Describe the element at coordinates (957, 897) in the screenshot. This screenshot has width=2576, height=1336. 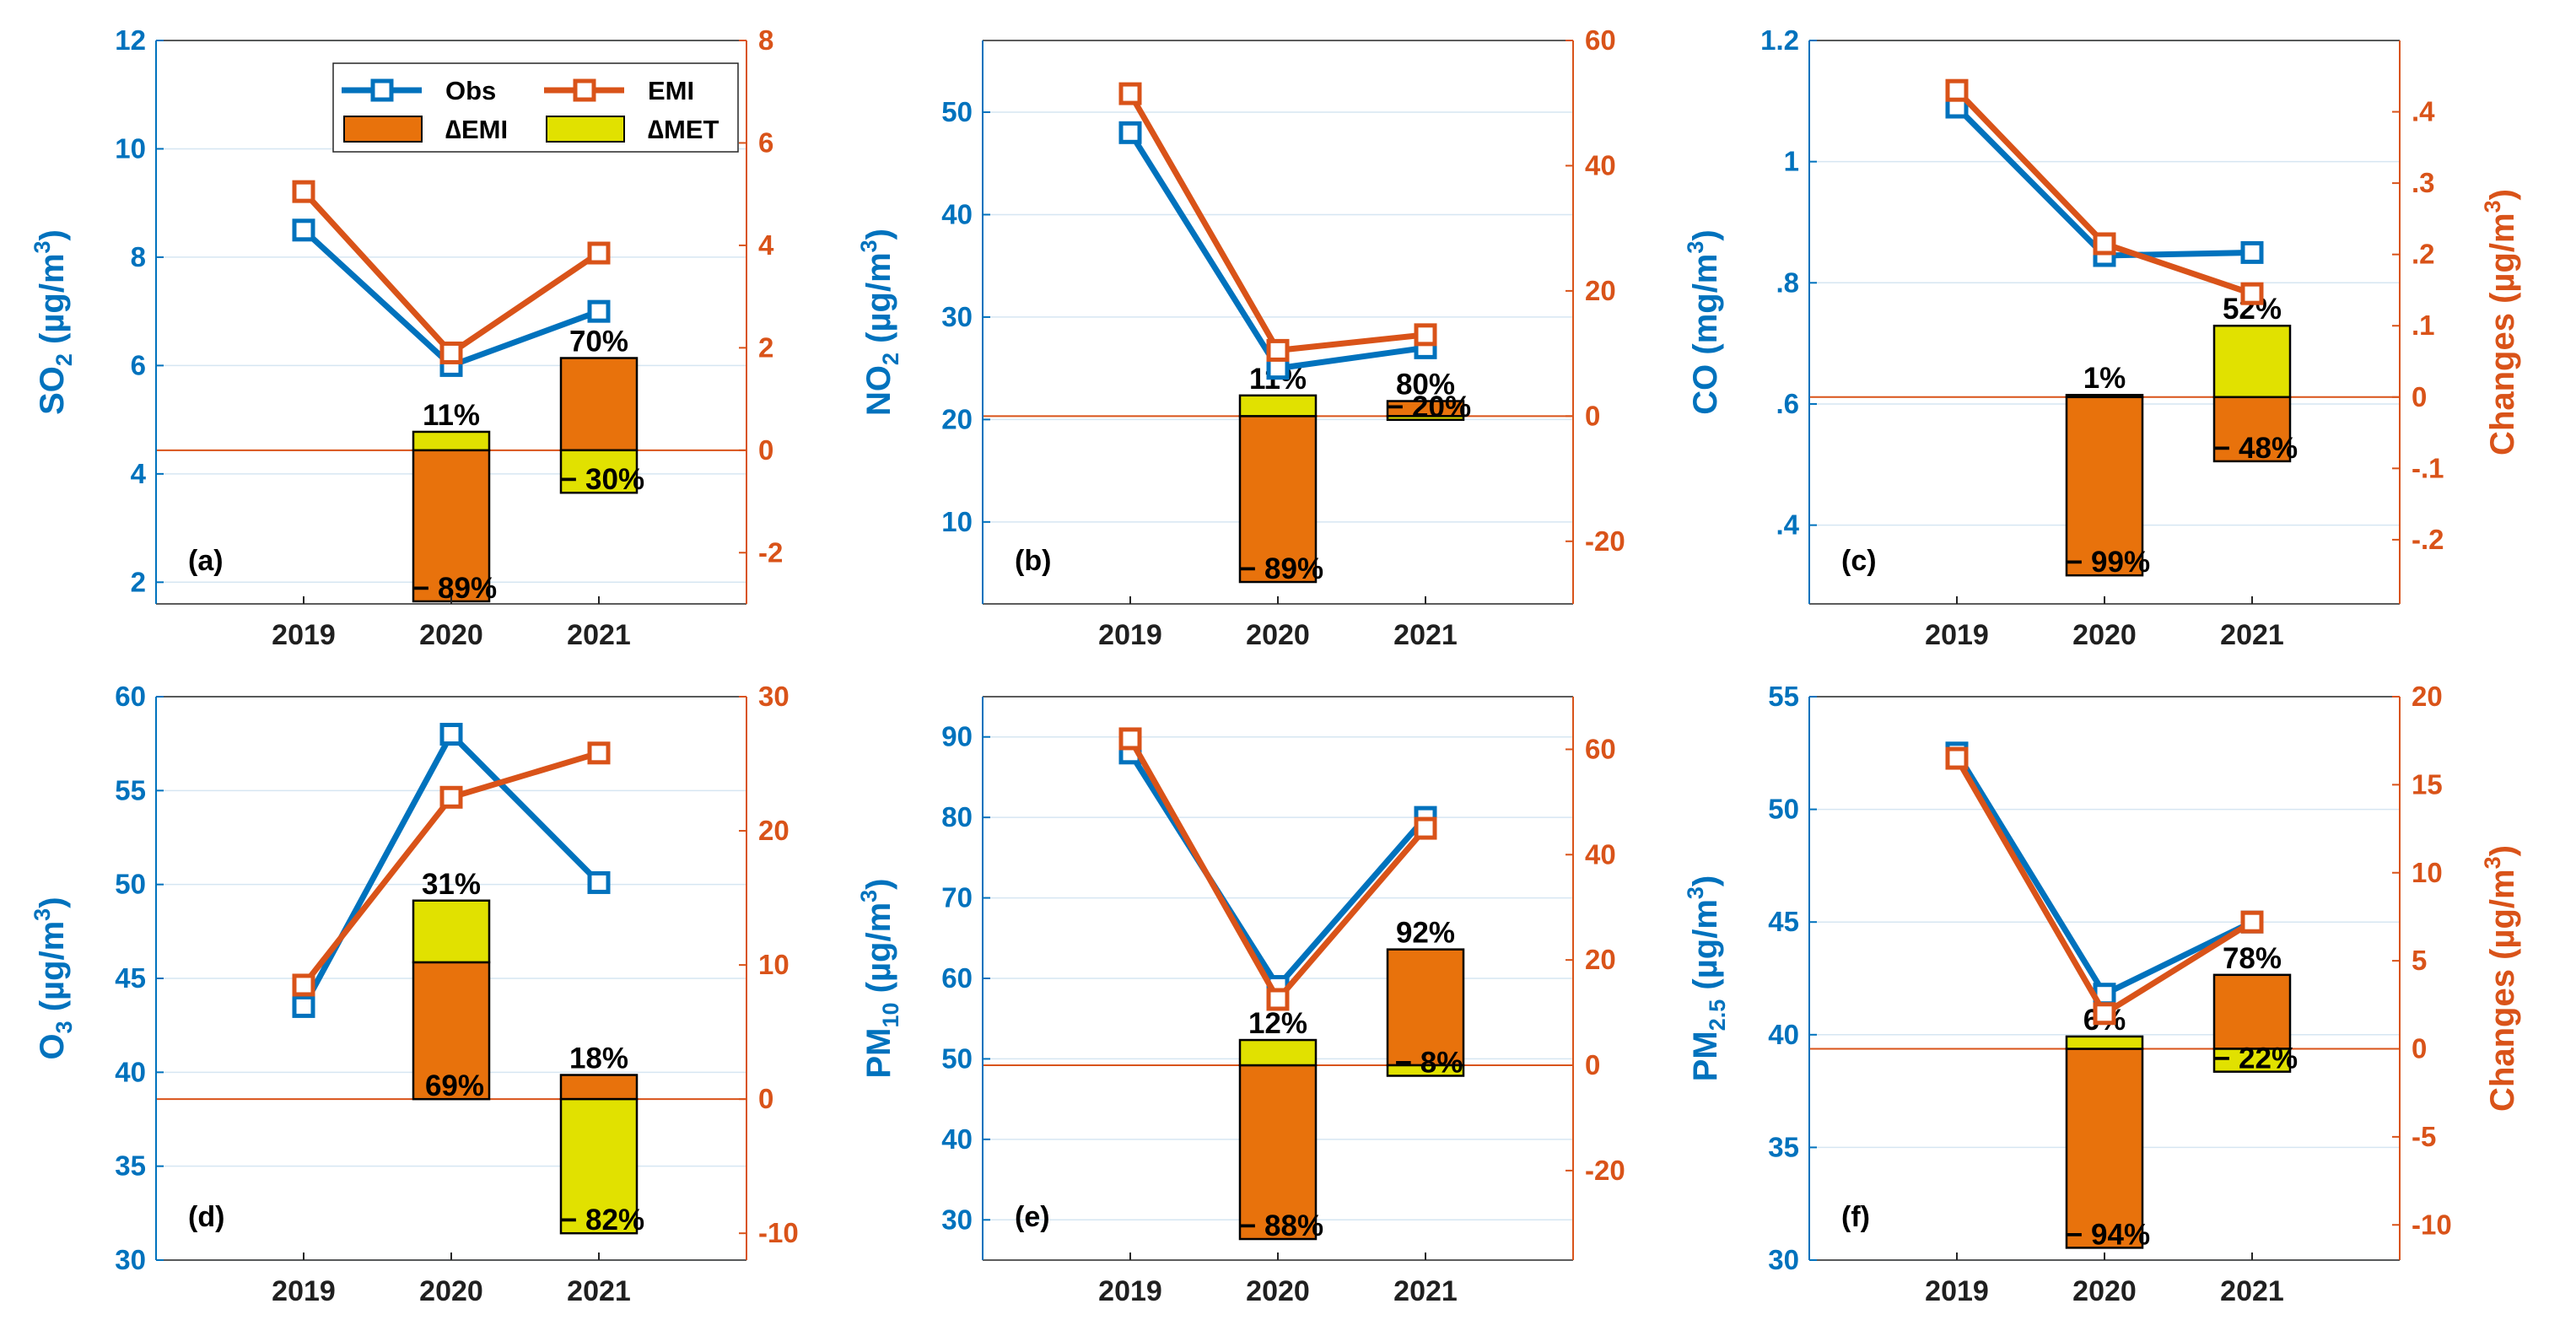
I see `tick-label-left: 70` at that location.